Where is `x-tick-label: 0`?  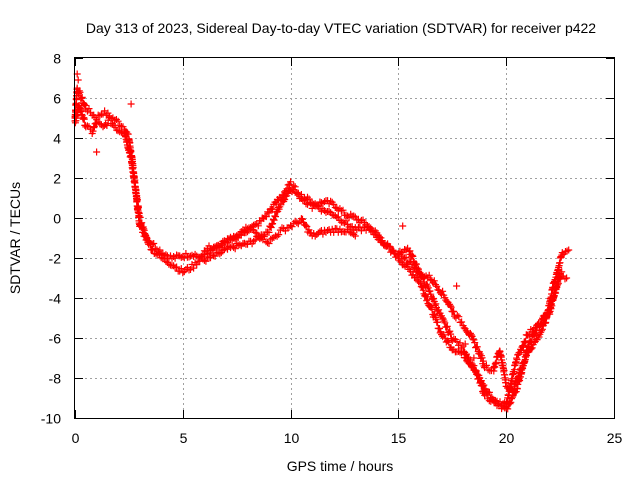 x-tick-label: 0 is located at coordinates (76, 438).